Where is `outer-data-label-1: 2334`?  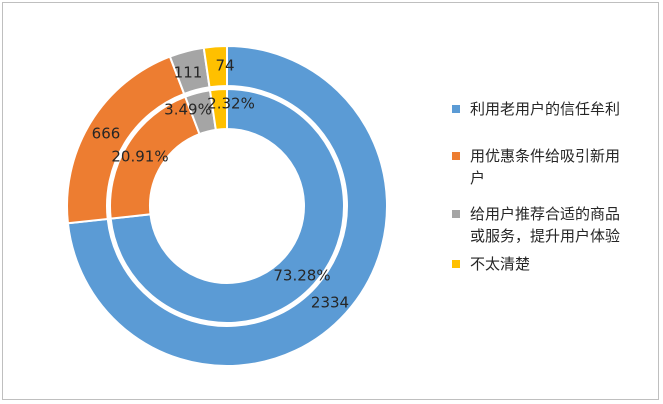
outer-data-label-1: 2334 is located at coordinates (330, 303).